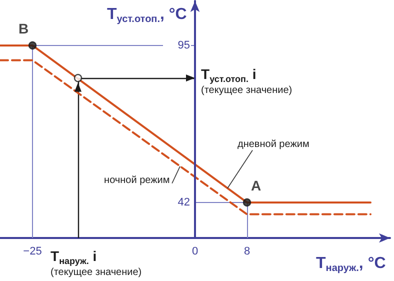  Describe the element at coordinates (147, 15) in the screenshot. I see `y-axis-title: T$_{уст.отоп.}$, °C` at that location.